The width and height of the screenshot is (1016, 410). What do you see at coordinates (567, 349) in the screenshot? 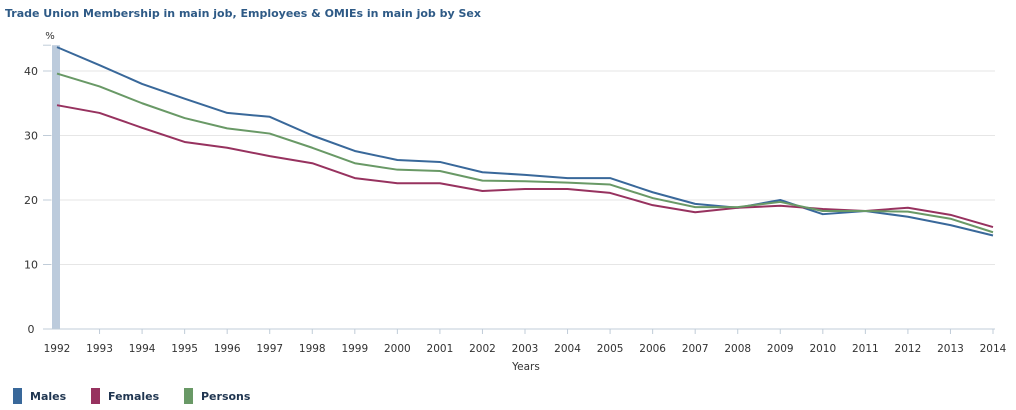
I see `x-tick-label: 2004` at bounding box center [567, 349].